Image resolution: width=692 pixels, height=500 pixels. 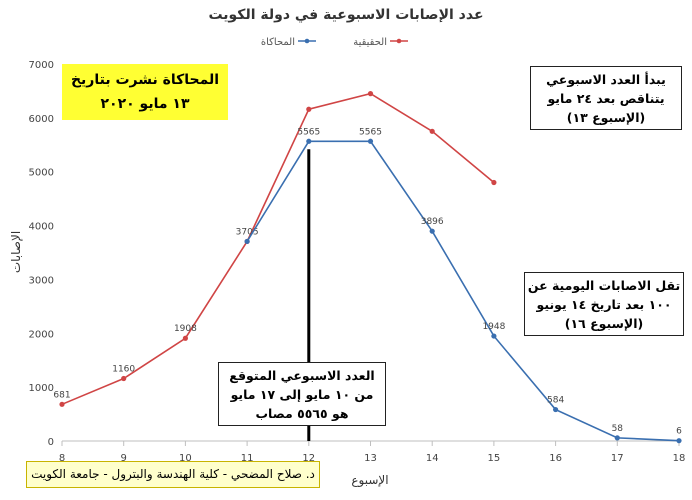 What do you see at coordinates (604, 323) in the screenshot?
I see `note-daily-line-3: (الإسبوع ١٦)` at bounding box center [604, 323].